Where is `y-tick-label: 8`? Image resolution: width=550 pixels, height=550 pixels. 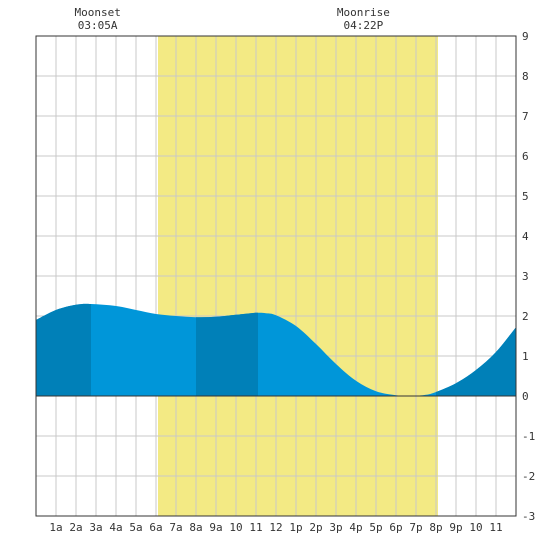 y-tick-label: 8 is located at coordinates (525, 76).